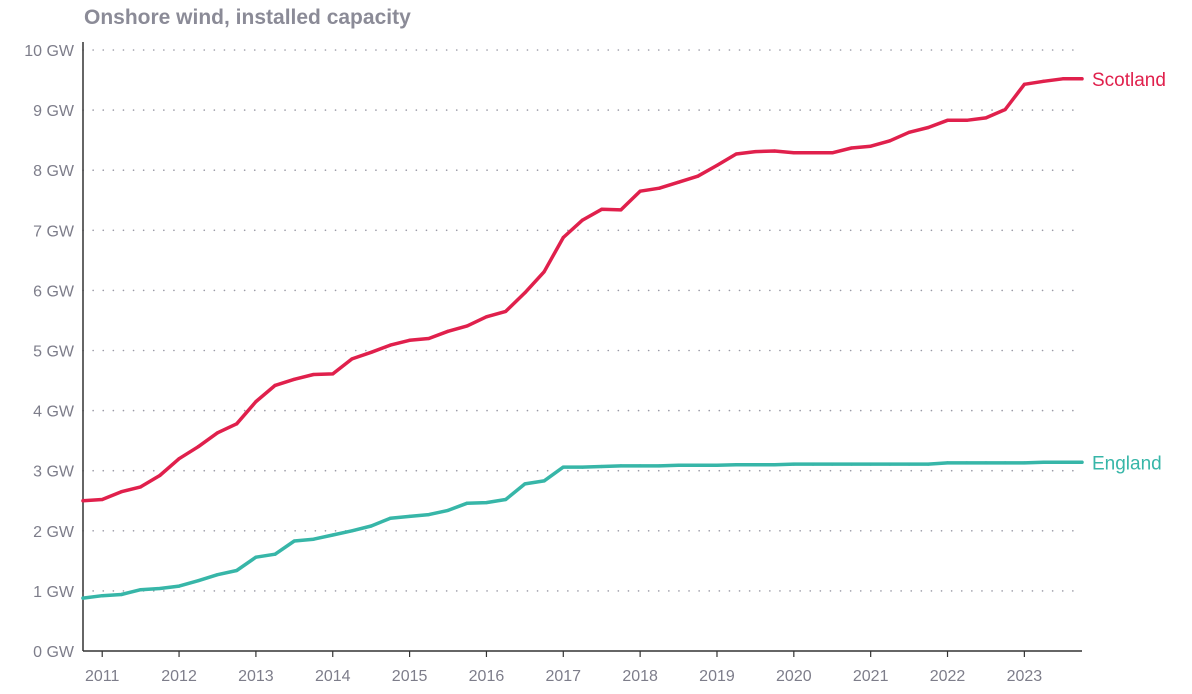  What do you see at coordinates (54, 171) in the screenshot?
I see `y-tick-label: 8 GW` at bounding box center [54, 171].